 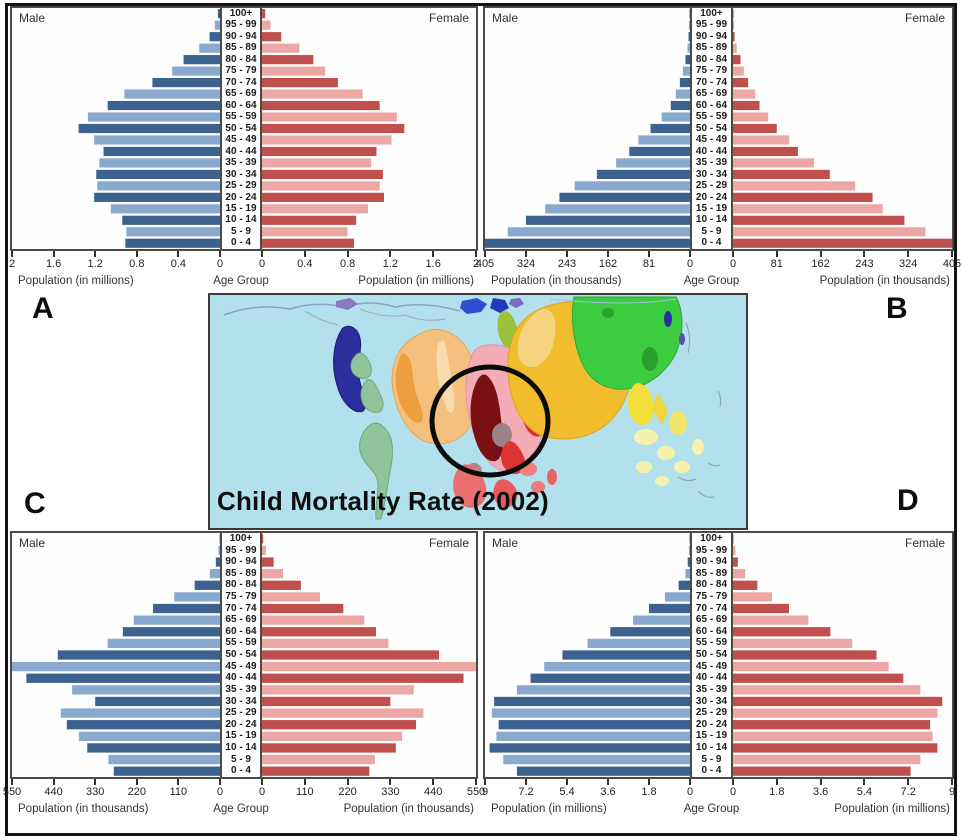 What do you see at coordinates (241, 140) in the screenshot?
I see `age-group-label: 45 - 49` at bounding box center [241, 140].